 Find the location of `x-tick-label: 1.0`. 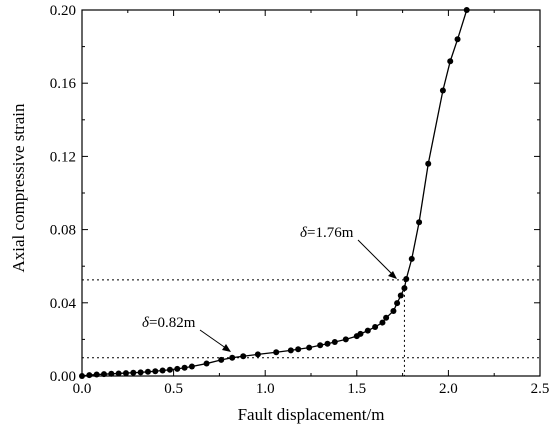

x-tick-label: 1.0 is located at coordinates (265, 389).